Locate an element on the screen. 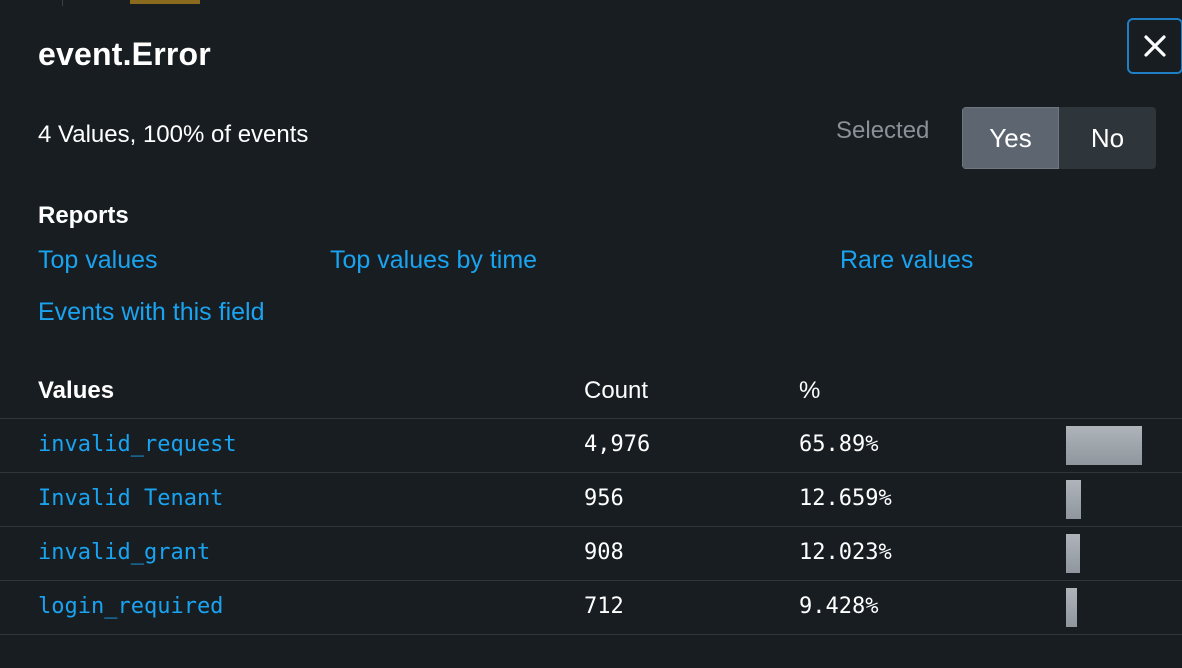 The image size is (1182, 668). table-row: login_required 712 9.428% is located at coordinates (591, 607).